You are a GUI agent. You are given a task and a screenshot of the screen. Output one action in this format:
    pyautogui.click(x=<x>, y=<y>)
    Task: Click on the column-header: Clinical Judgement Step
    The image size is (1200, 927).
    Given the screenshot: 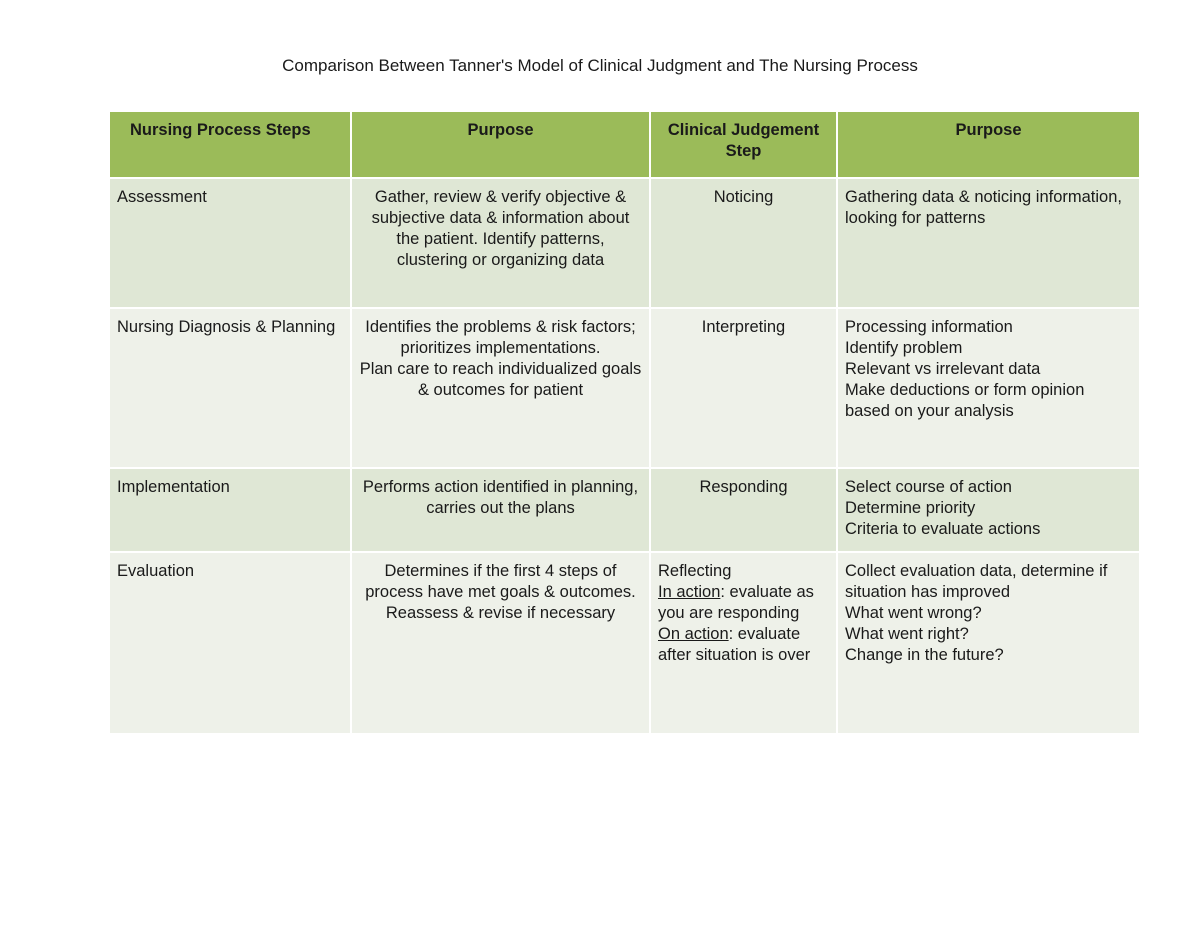 What is the action you would take?
    pyautogui.click(x=743, y=144)
    